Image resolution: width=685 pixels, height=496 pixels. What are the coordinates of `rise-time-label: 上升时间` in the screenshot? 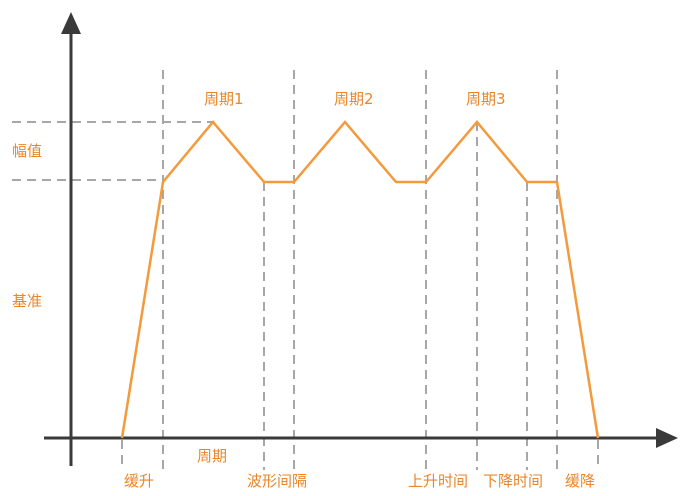 It's located at (438, 481).